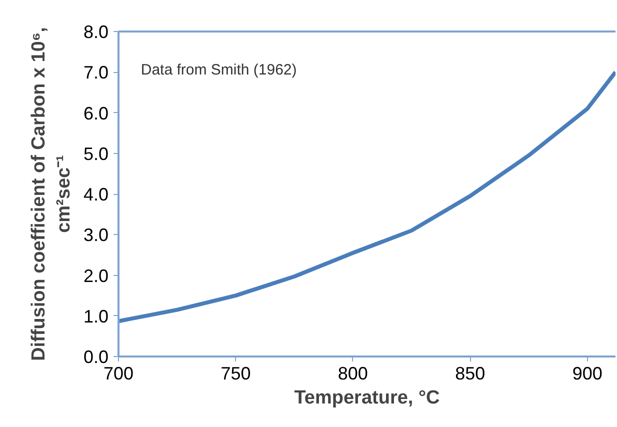 The image size is (617, 427). Describe the element at coordinates (235, 374) in the screenshot. I see `x-tick-label: 750` at that location.